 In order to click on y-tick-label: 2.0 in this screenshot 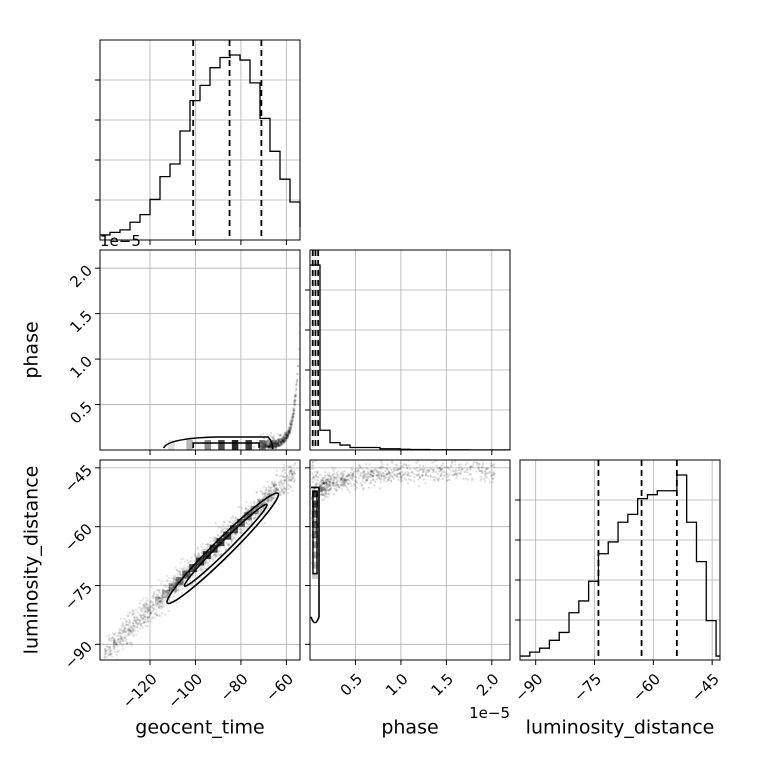, I will do `click(81, 276)`.